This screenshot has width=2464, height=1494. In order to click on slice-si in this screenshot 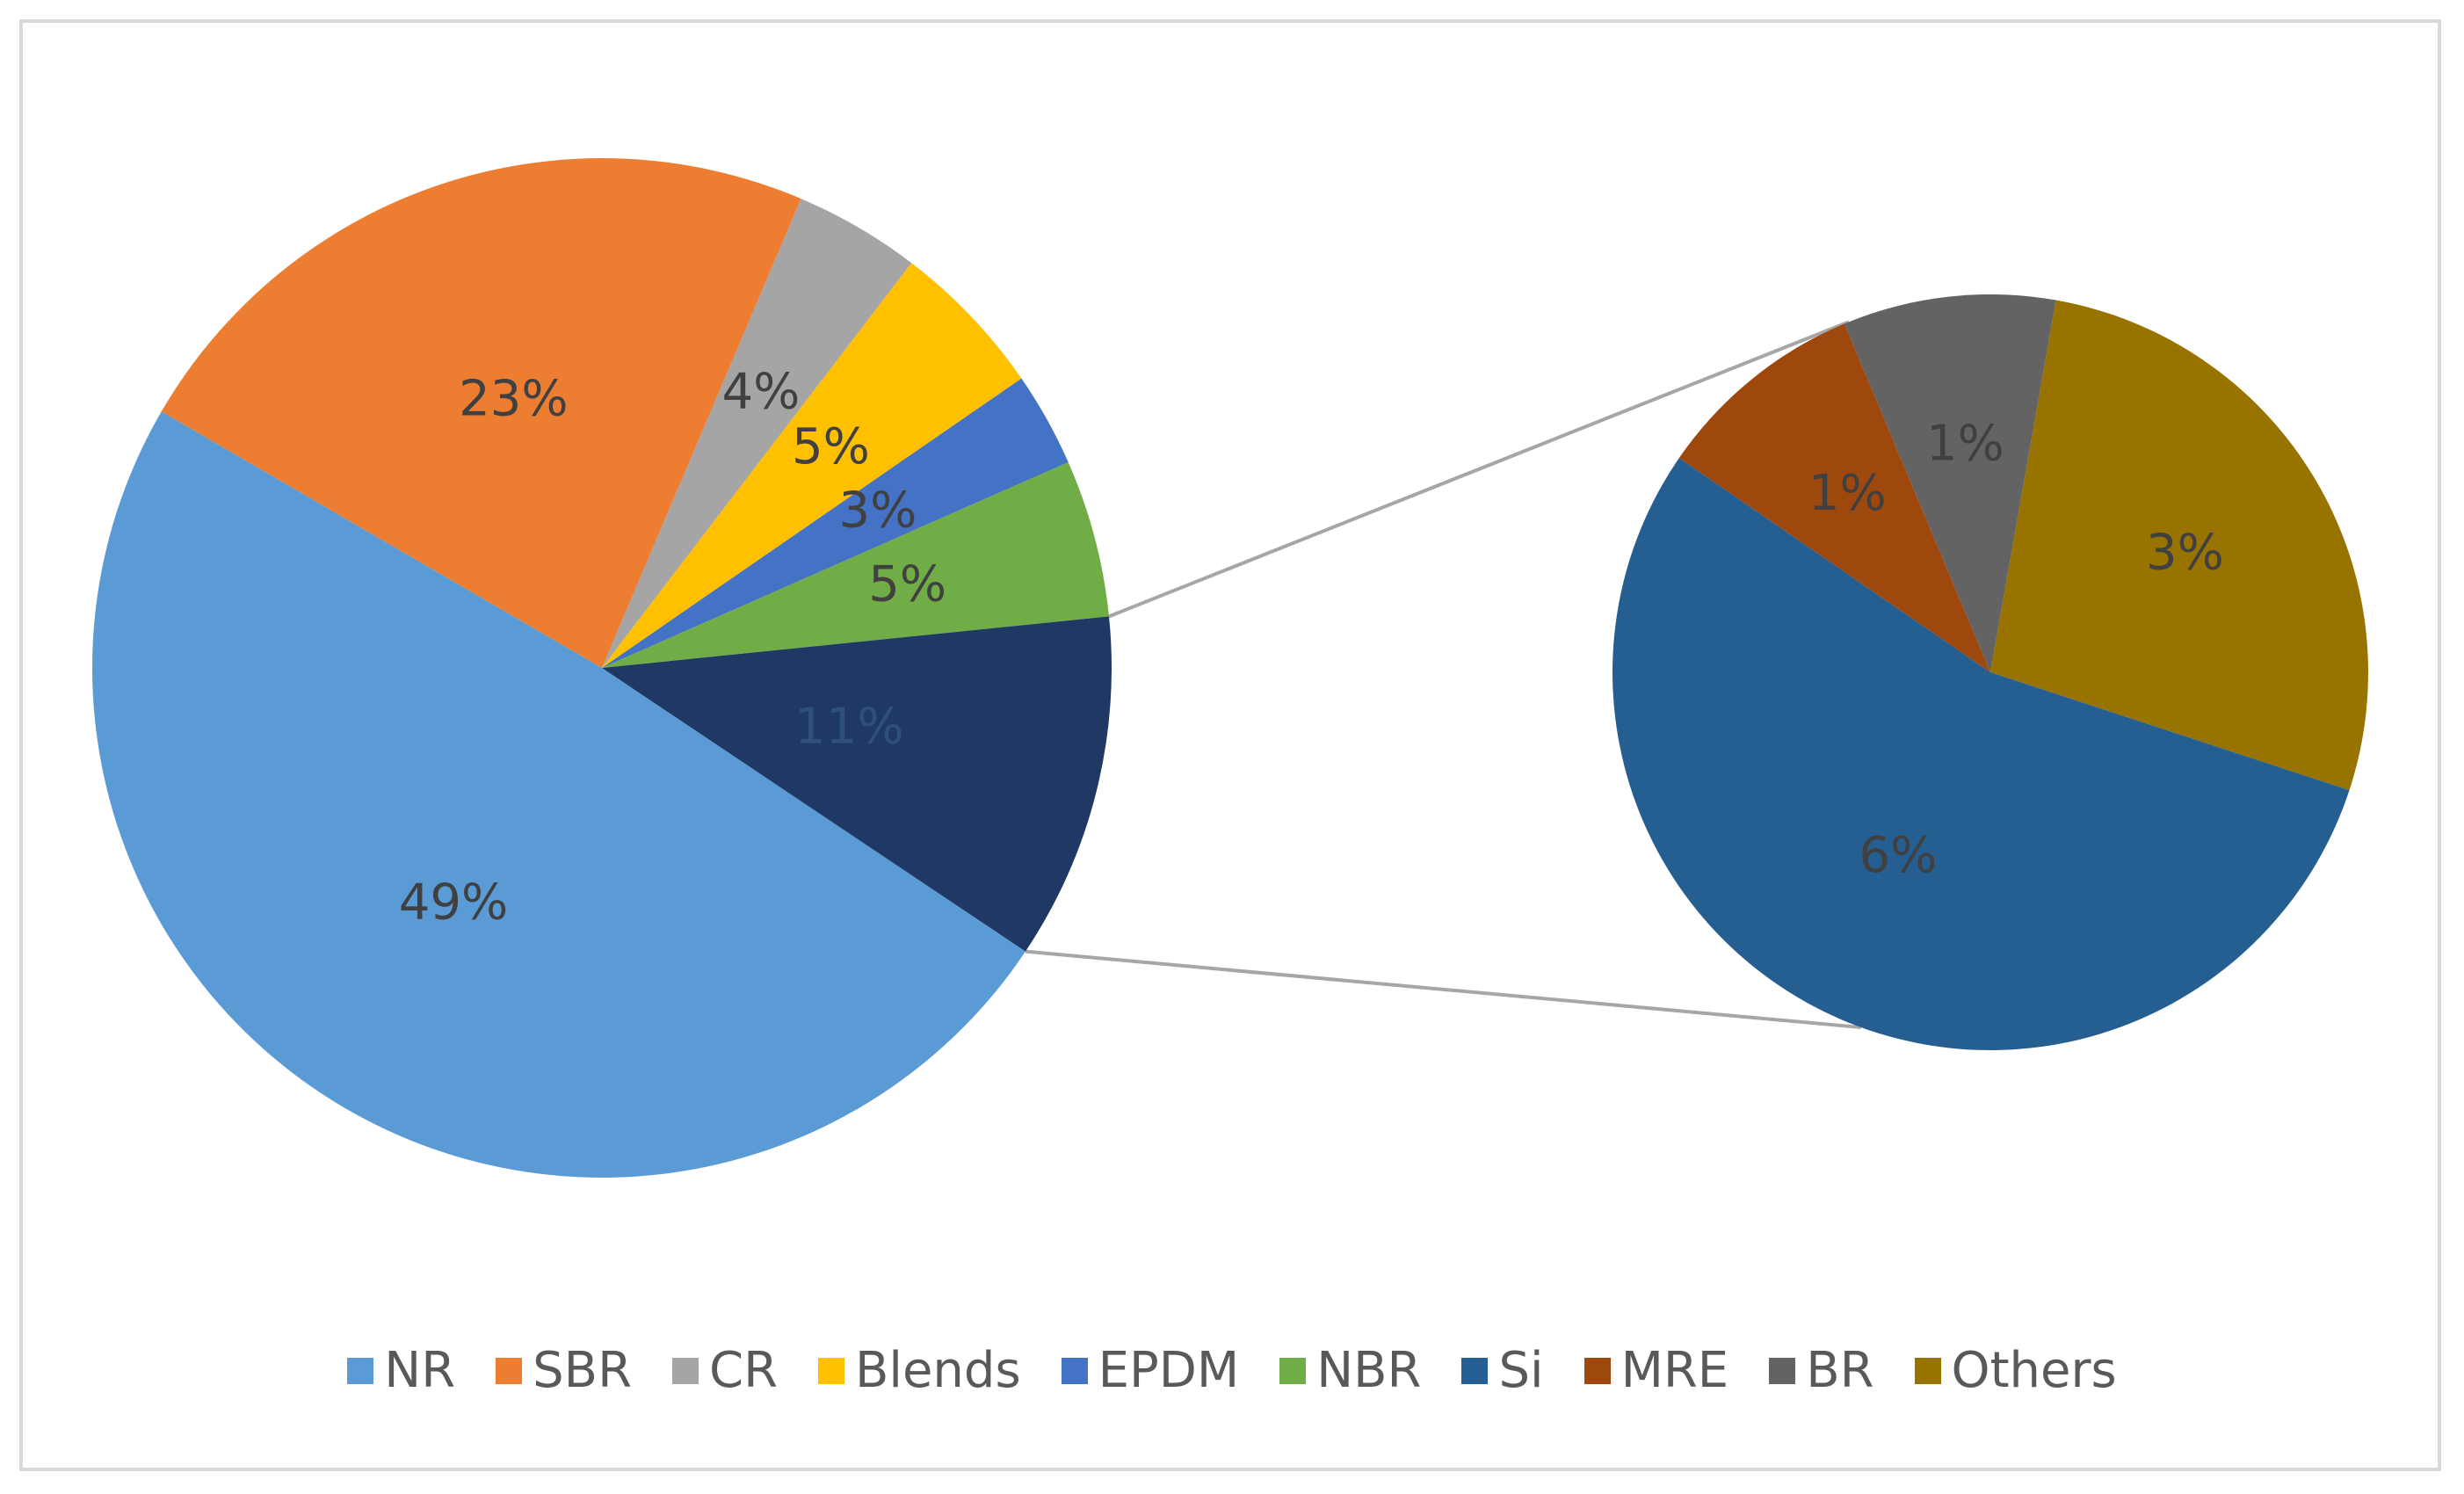, I will do `click(1981, 754)`.